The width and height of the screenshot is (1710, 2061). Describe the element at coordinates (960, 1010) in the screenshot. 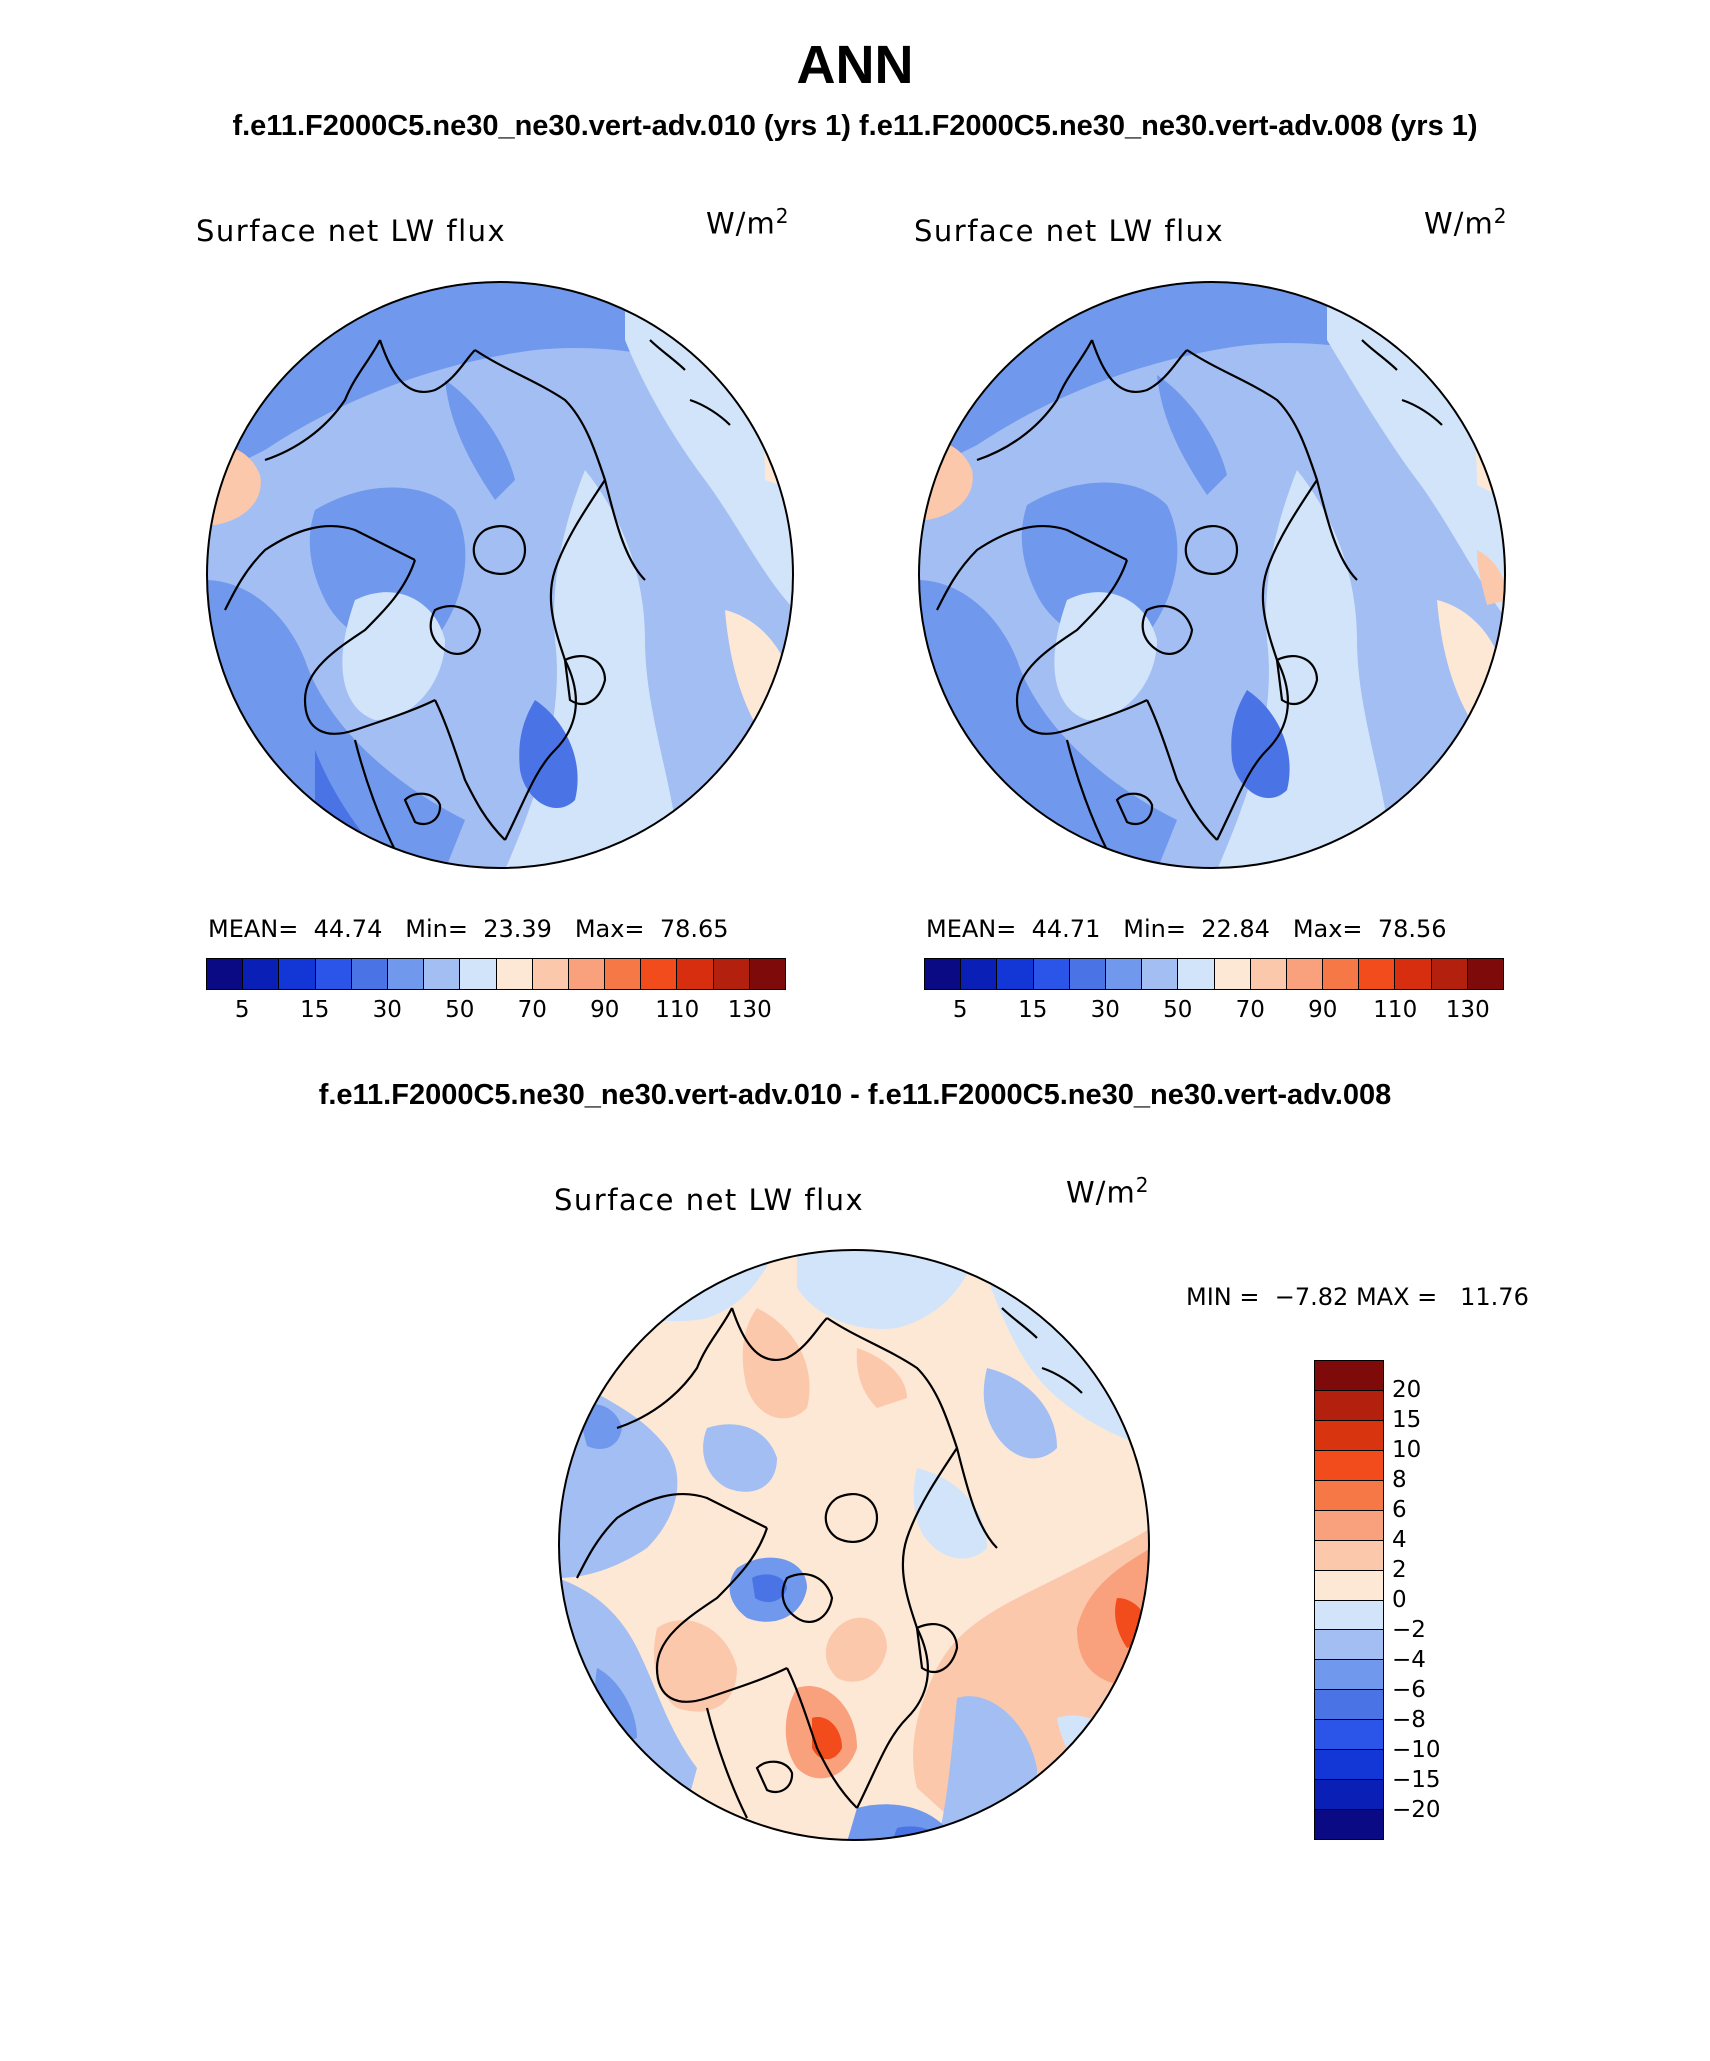

I see `panel-2-colorbar-label: 5` at that location.